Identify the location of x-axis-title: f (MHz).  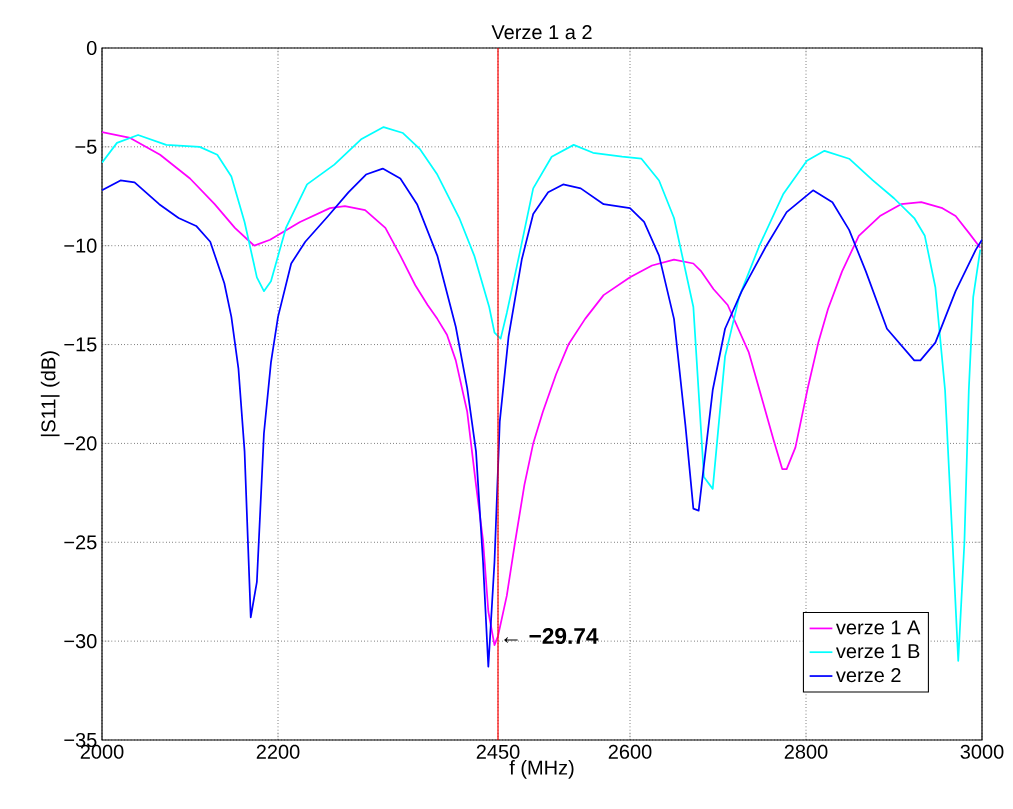
(541, 769).